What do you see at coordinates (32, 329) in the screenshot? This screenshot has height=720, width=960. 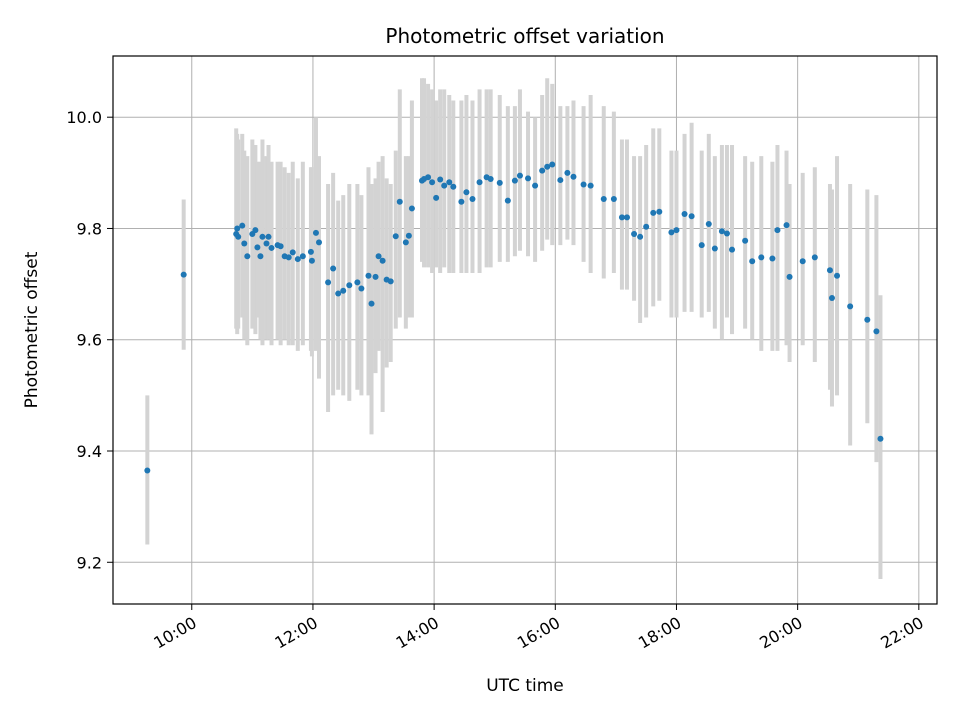 I see `y-axis-title: Photometric offset` at bounding box center [32, 329].